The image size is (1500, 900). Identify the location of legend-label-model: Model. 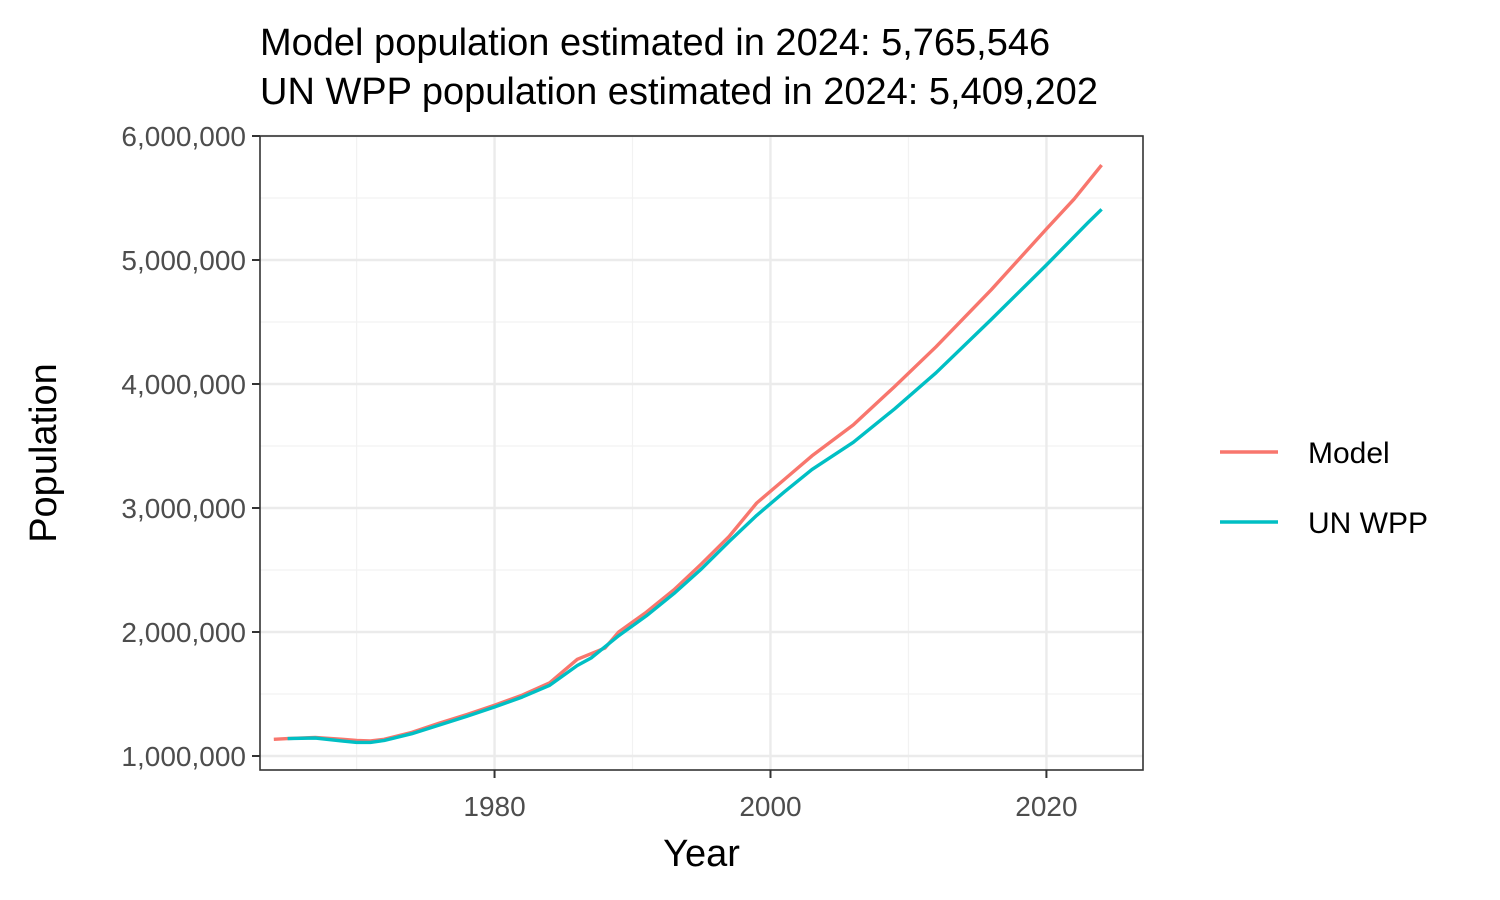
(1349, 453).